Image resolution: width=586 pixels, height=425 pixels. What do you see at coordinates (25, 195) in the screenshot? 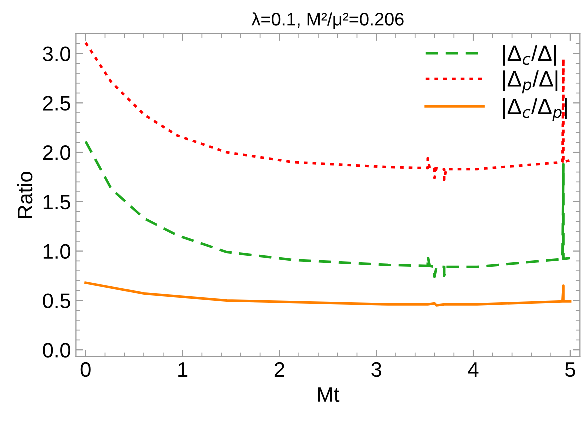
I see `y-axis-title: Ratio` at bounding box center [25, 195].